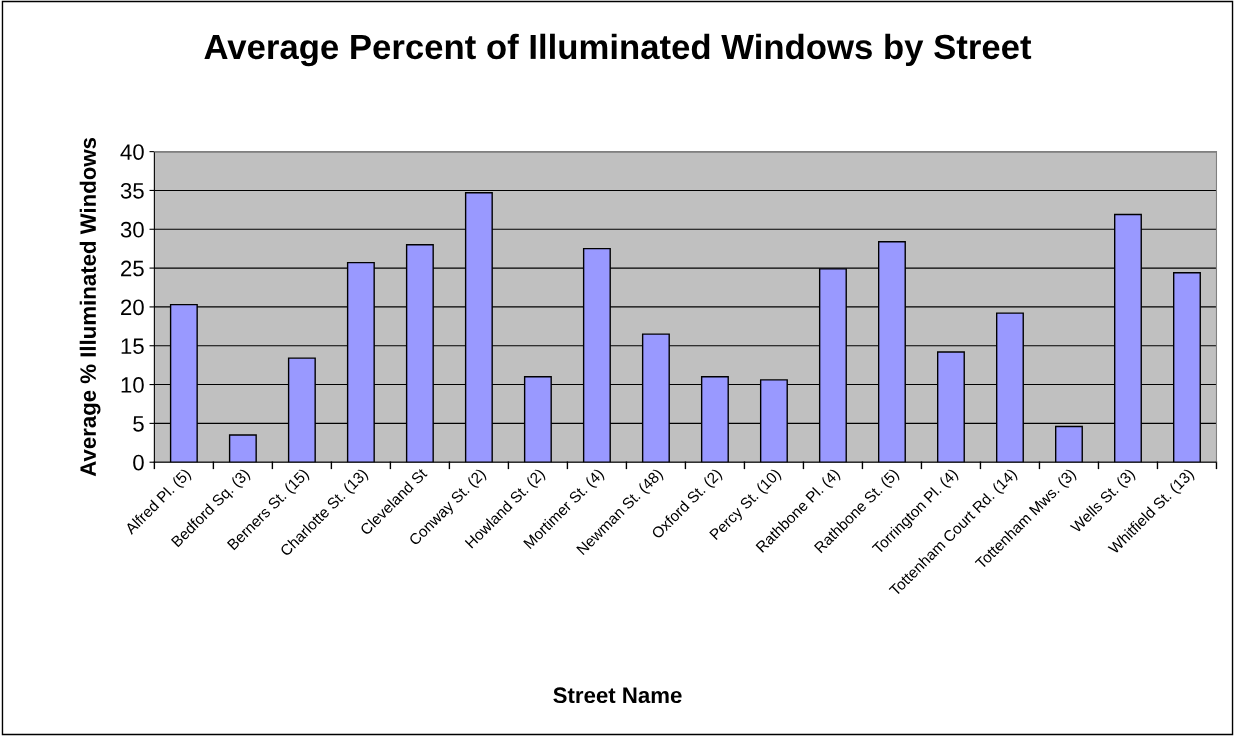 The width and height of the screenshot is (1235, 736). Describe the element at coordinates (132, 346) in the screenshot. I see `y-tick-label: 15` at that location.